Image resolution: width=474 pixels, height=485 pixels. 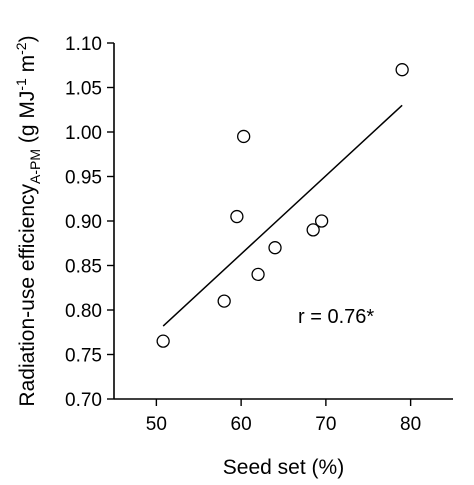 I want to click on y-tick-label: 1.10, so click(x=83, y=44).